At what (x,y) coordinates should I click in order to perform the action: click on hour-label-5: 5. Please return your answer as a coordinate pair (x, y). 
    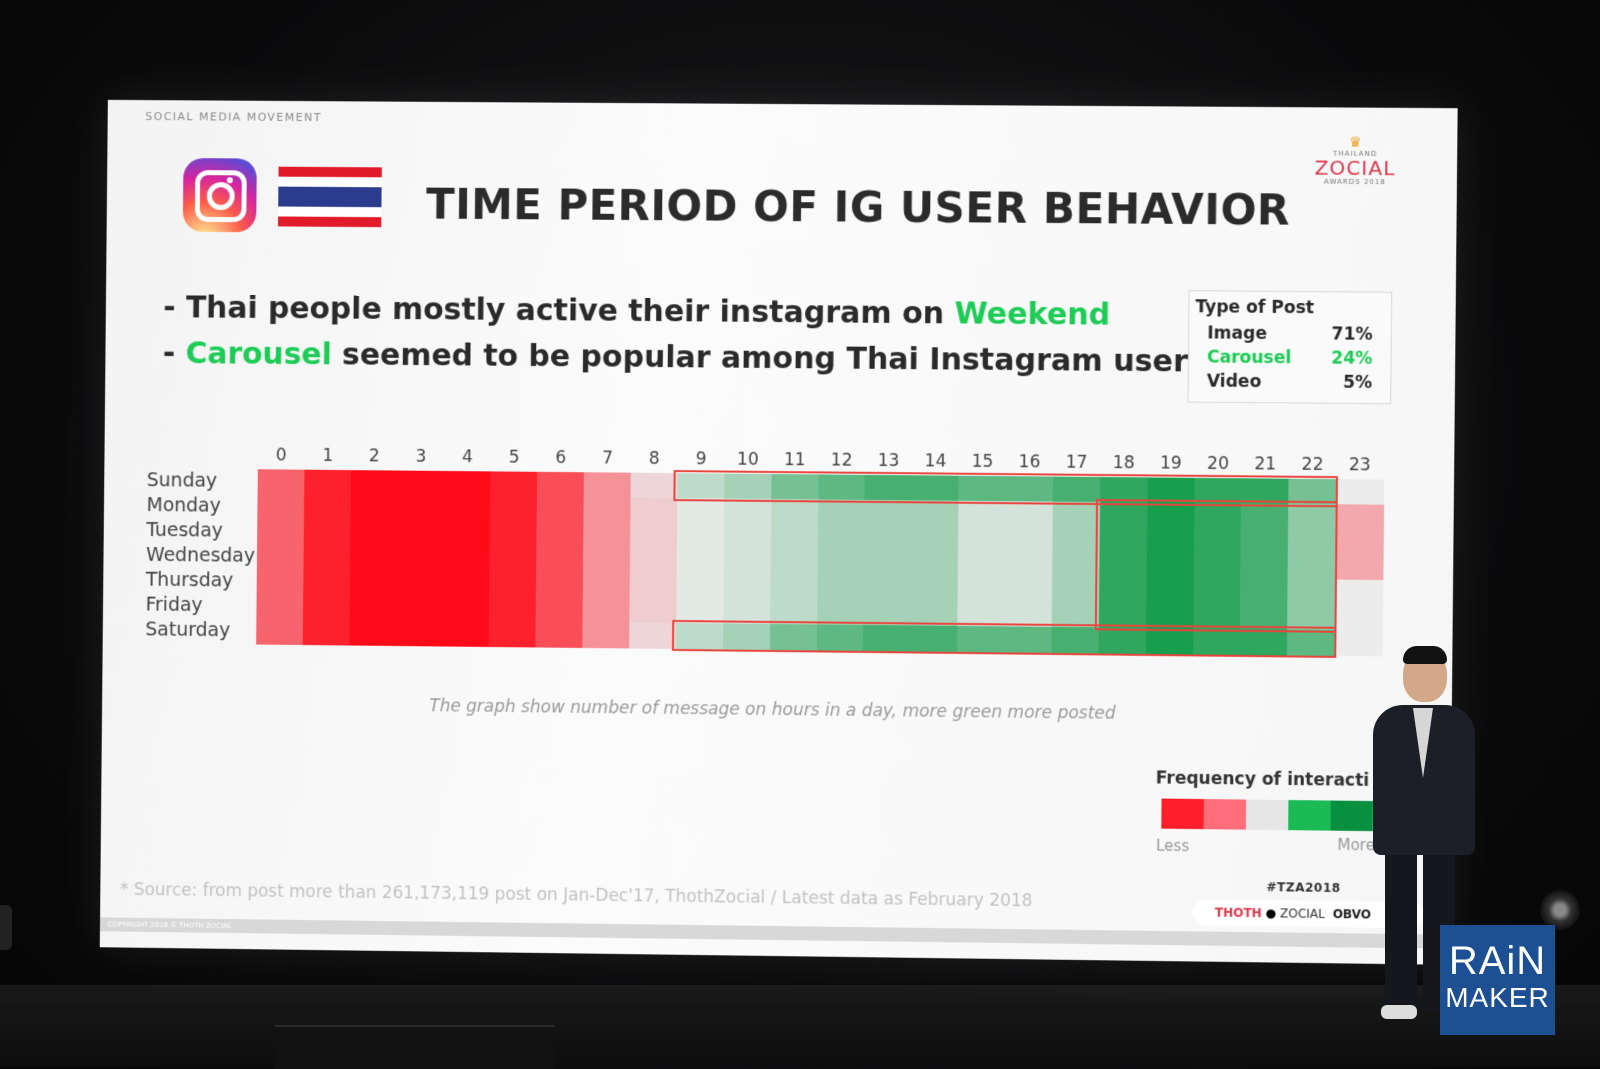
    Looking at the image, I should click on (514, 458).